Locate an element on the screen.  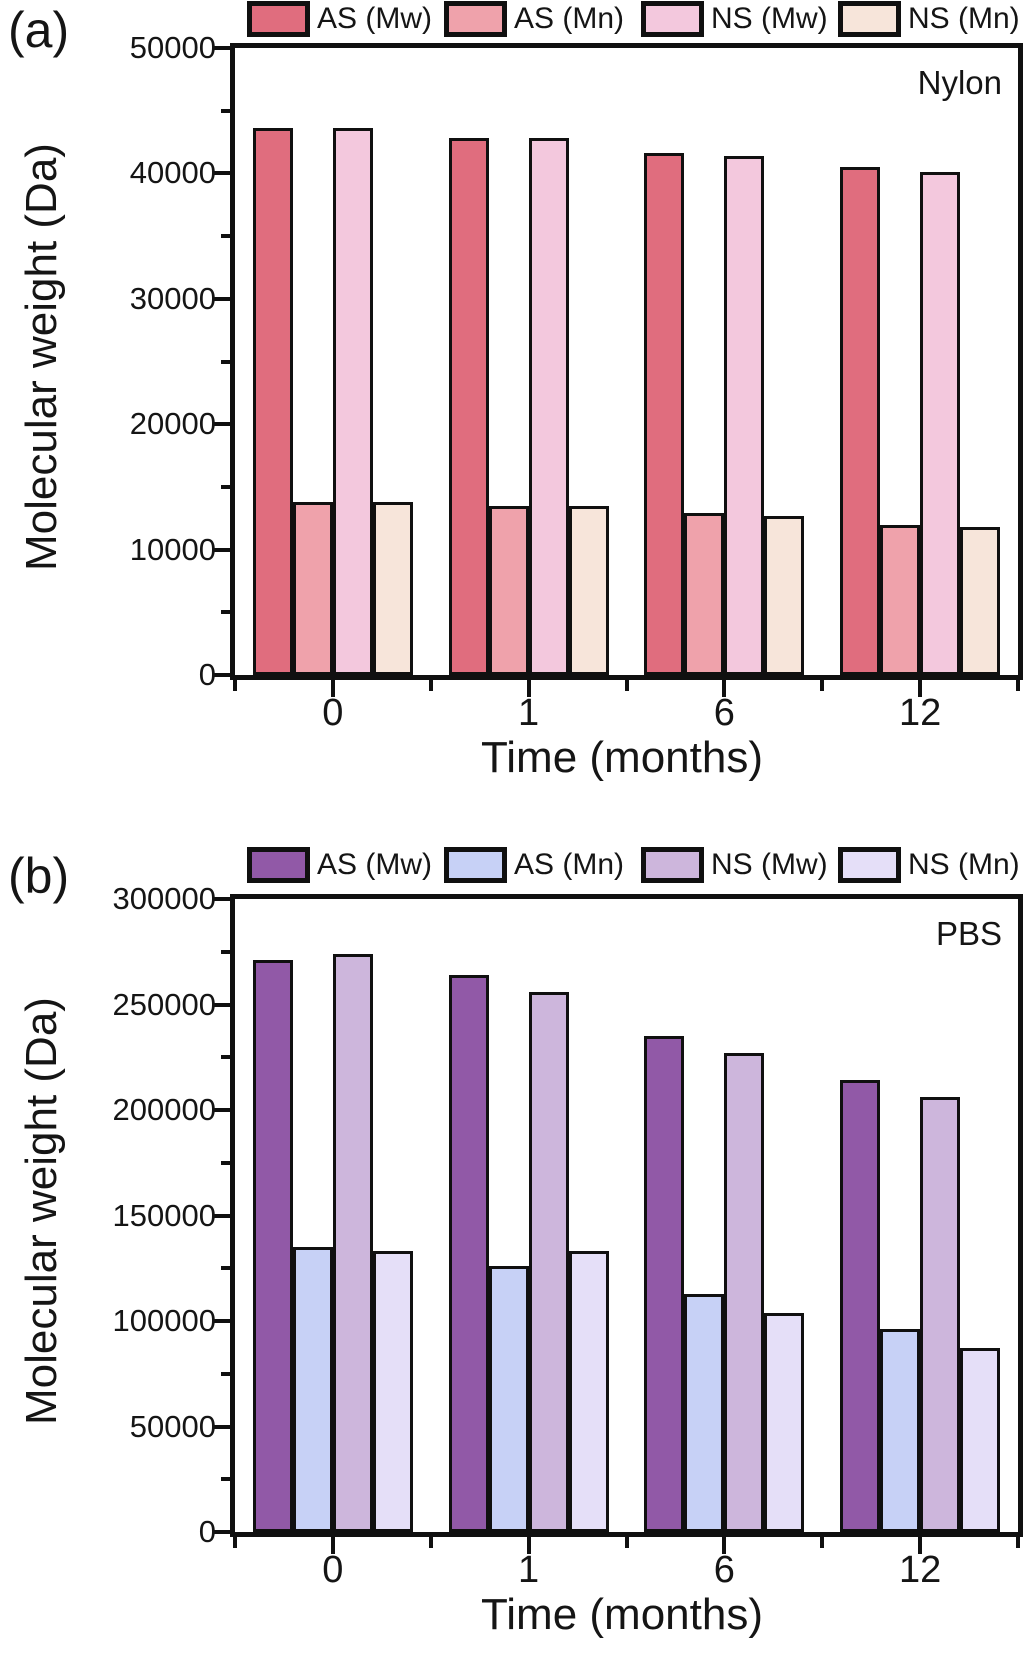
x-tick-label: 0 is located at coordinates (333, 1570).